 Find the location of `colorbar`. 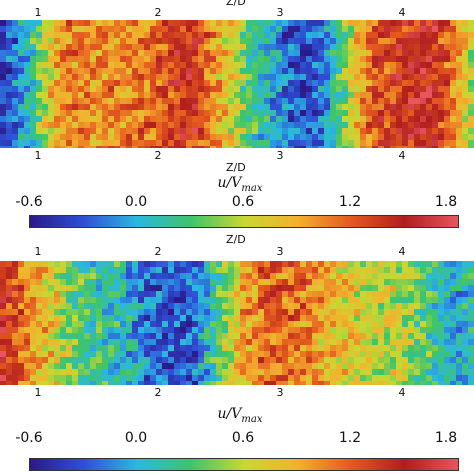

colorbar is located at coordinates (244, 221).